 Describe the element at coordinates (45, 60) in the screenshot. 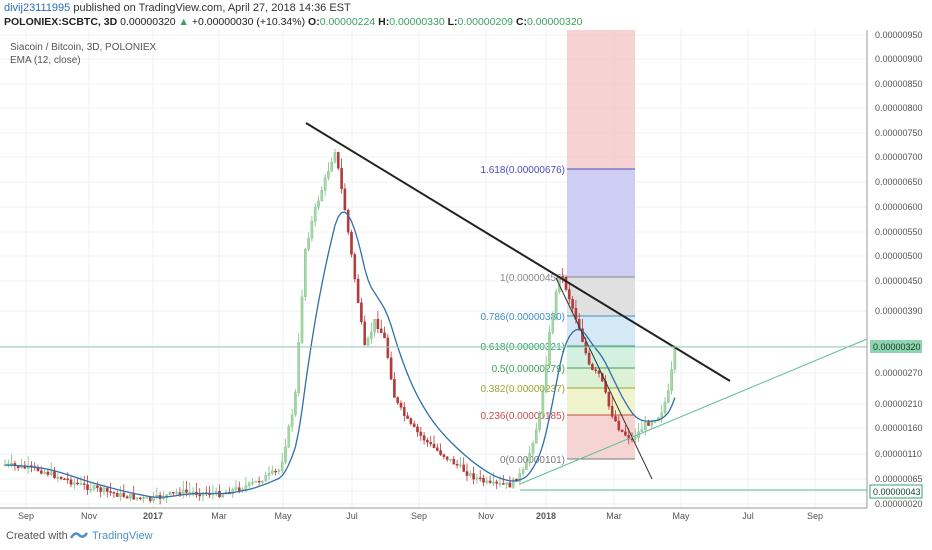

I see `indicator-label: EMA (12, close)` at that location.